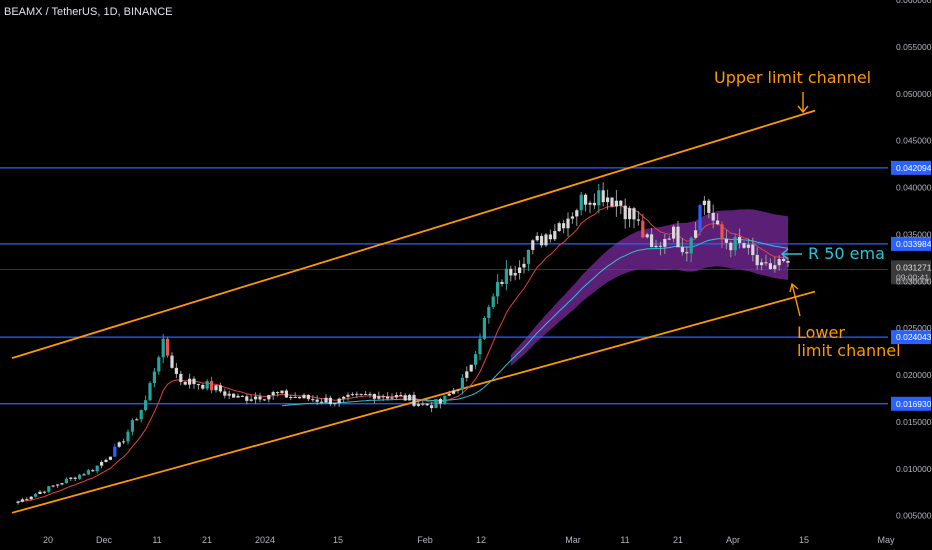  What do you see at coordinates (914, 2) in the screenshot?
I see `y-tick-label: 0.060000` at bounding box center [914, 2].